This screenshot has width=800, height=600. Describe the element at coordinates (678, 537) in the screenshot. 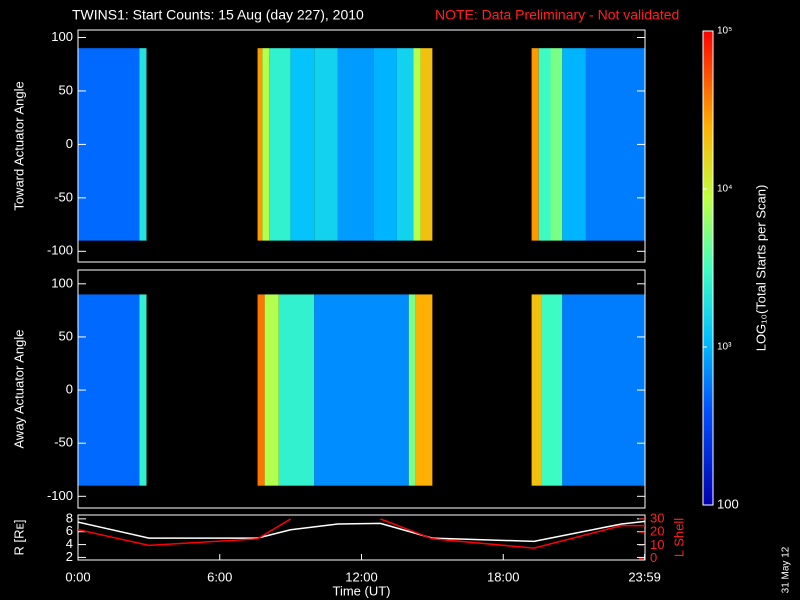

I see `y2-axis-label: L Shell` at that location.